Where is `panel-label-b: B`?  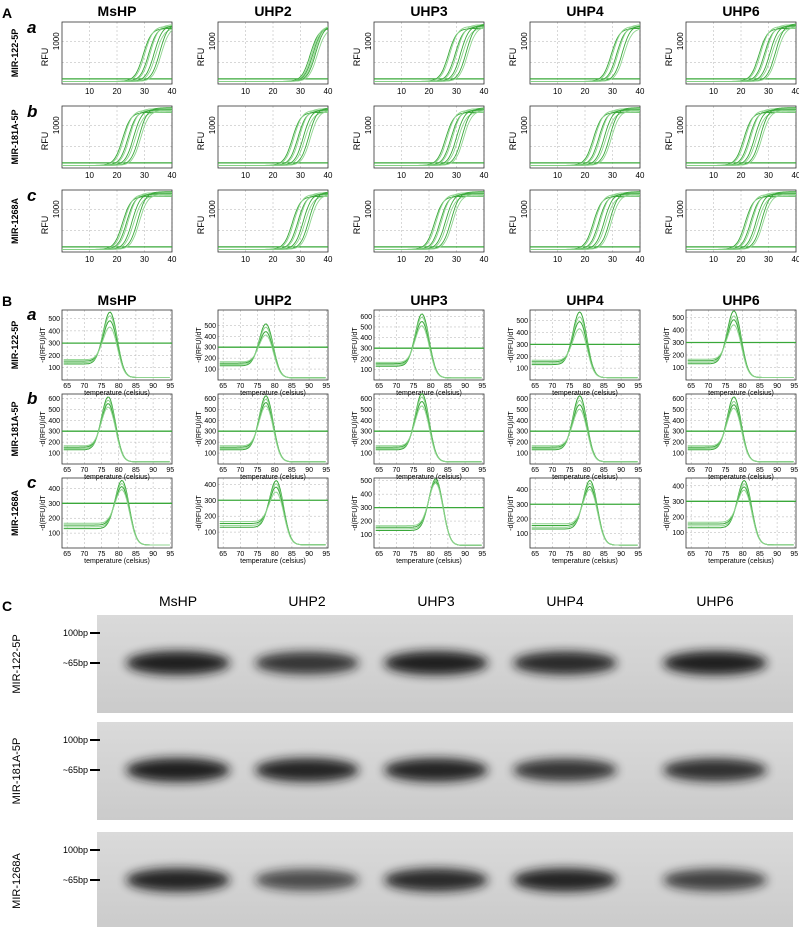
panel-label-b: B is located at coordinates (7, 301).